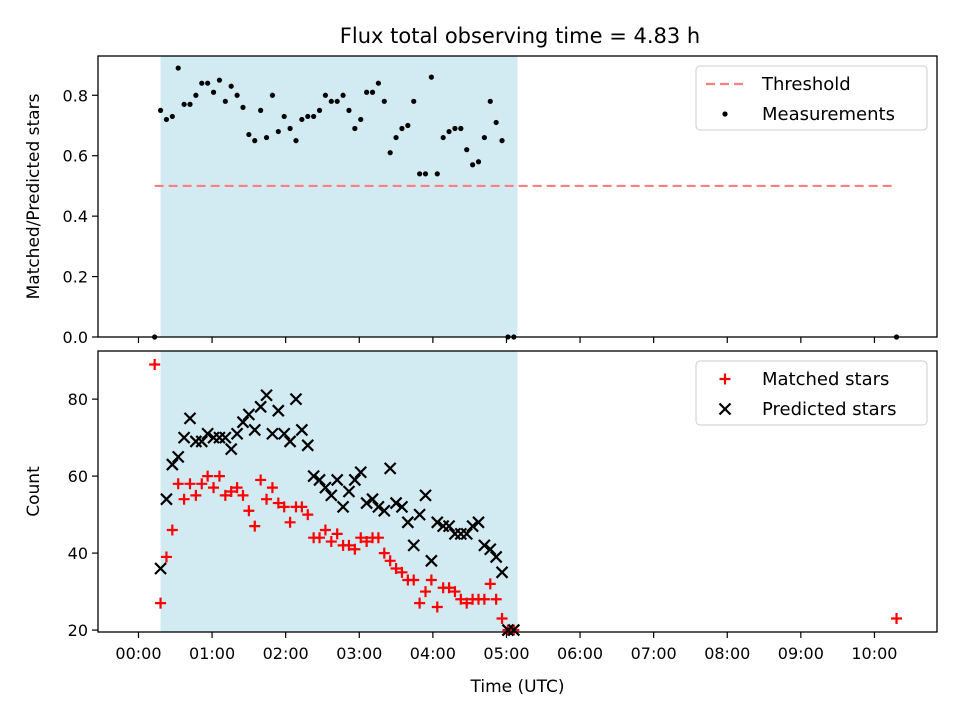 Image resolution: width=960 pixels, height=720 pixels. What do you see at coordinates (825, 379) in the screenshot?
I see `legend-label: Matched stars` at bounding box center [825, 379].